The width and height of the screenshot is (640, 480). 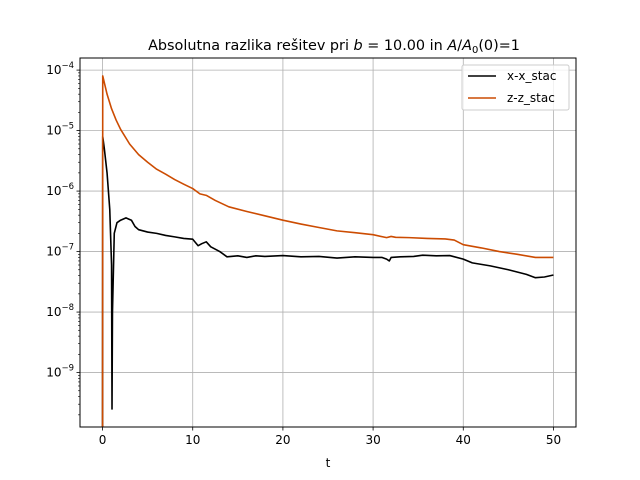 What do you see at coordinates (372, 440) in the screenshot?
I see `x-tick-label: 30` at bounding box center [372, 440].